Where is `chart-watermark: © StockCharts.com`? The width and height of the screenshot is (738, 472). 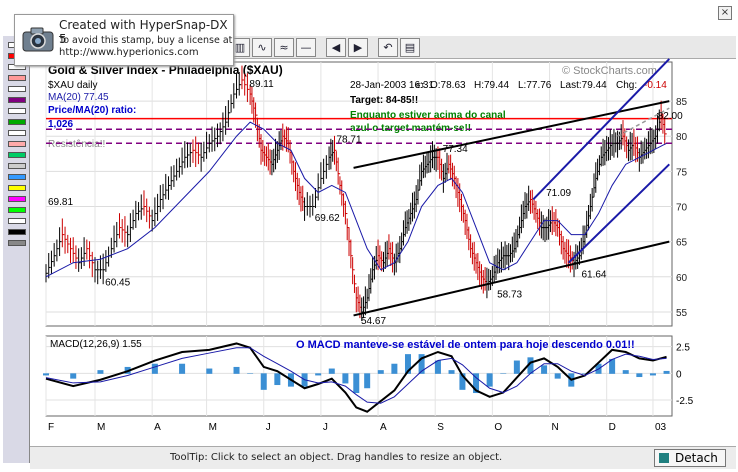
chart-watermark: © StockCharts.com is located at coordinates (609, 71).